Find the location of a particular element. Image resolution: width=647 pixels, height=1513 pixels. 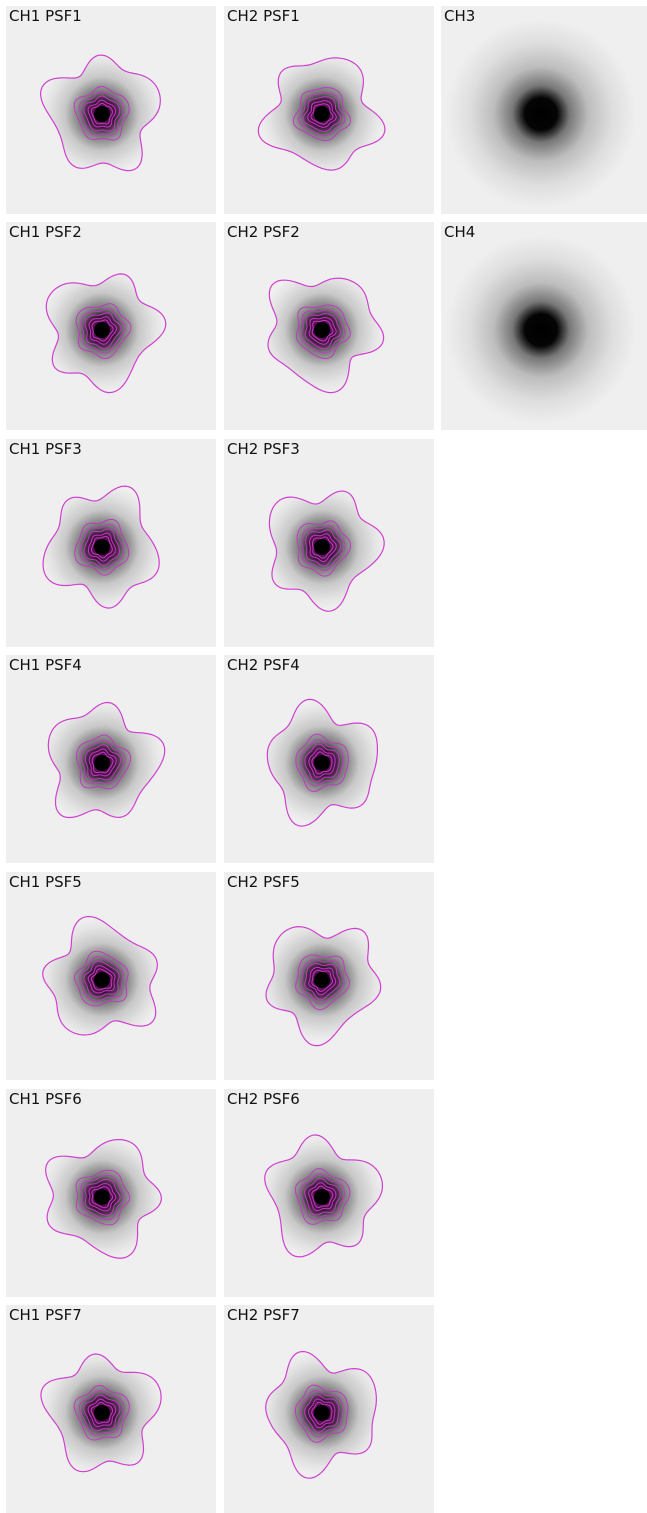

panel-label: CH1 PSF1 is located at coordinates (45, 16).